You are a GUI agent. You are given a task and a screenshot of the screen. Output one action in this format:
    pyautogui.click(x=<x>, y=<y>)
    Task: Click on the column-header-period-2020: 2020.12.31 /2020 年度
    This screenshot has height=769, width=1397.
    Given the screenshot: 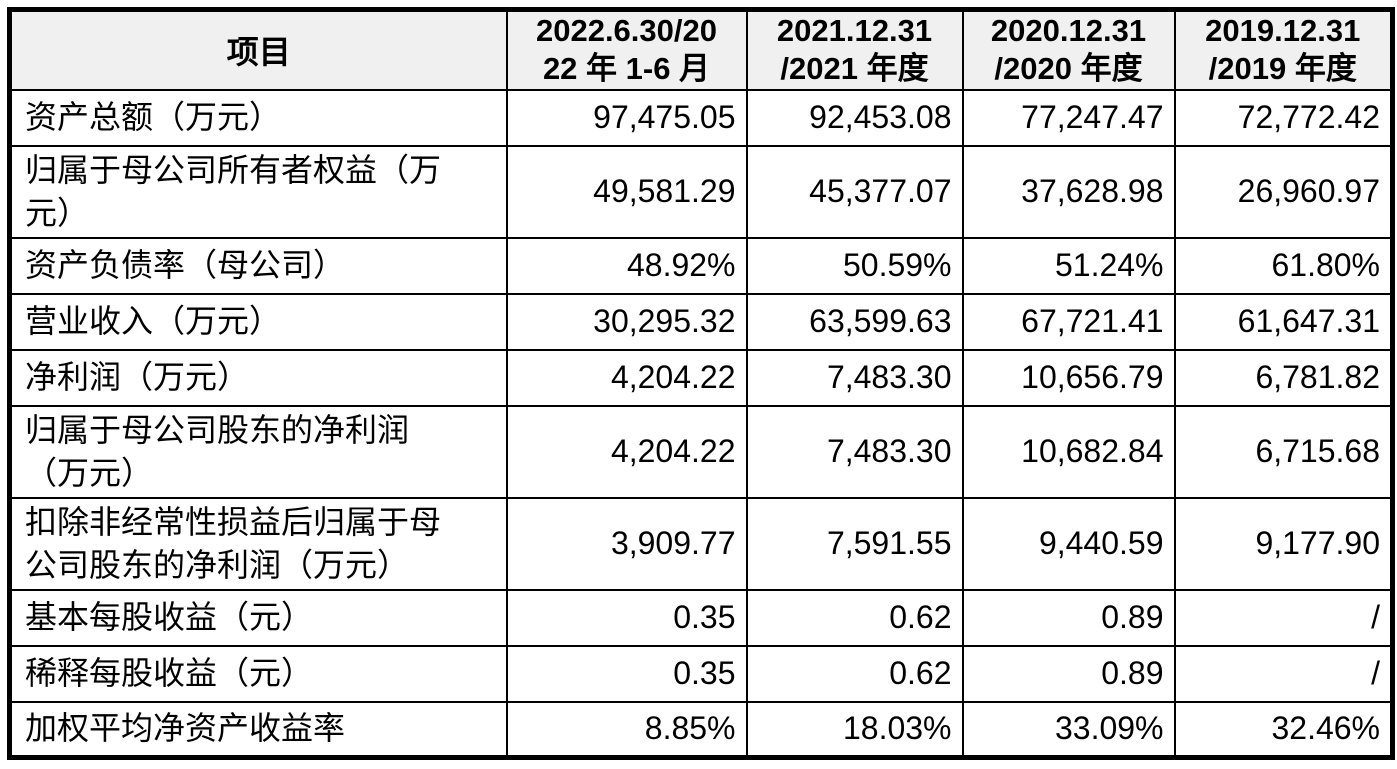 What is the action you would take?
    pyautogui.click(x=1068, y=49)
    